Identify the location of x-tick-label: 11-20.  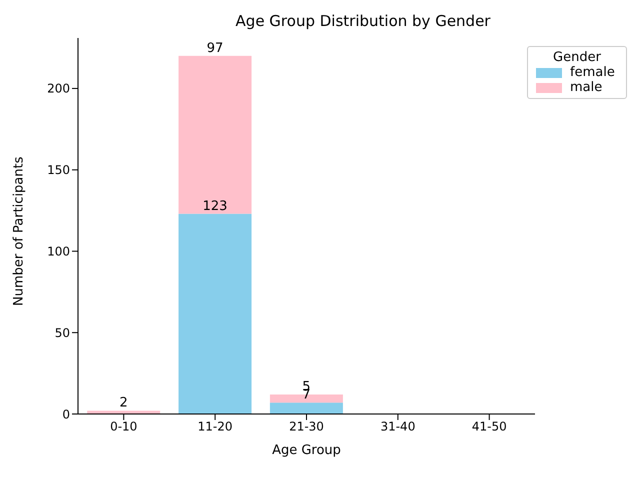
(215, 427).